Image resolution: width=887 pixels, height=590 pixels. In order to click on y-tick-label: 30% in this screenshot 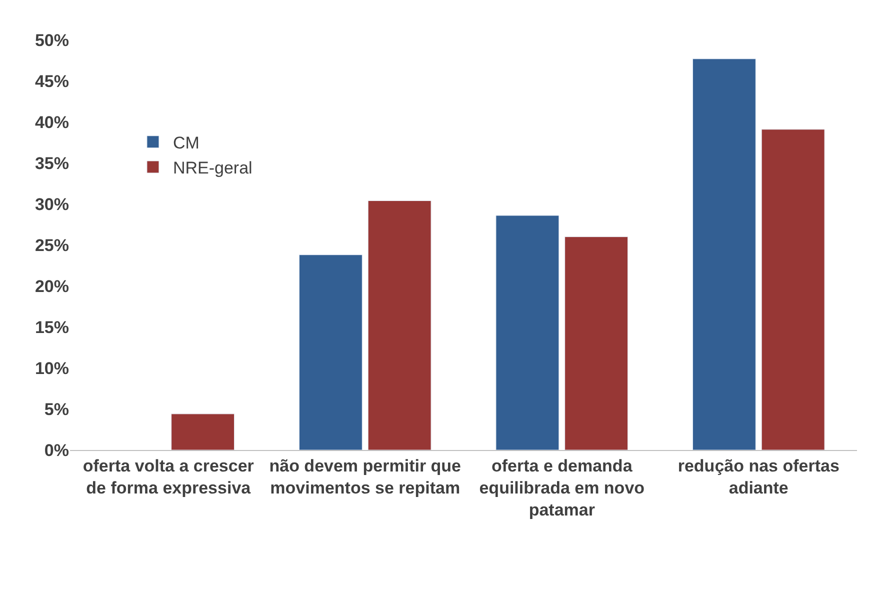, I will do `click(51, 204)`.